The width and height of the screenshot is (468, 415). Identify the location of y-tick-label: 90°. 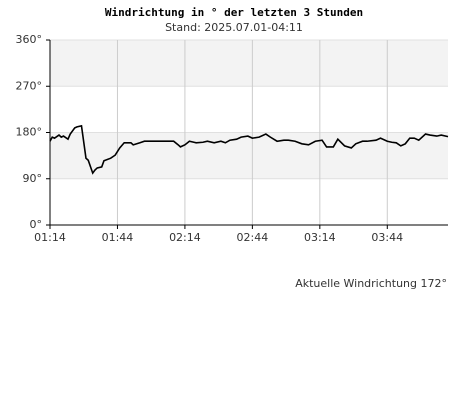
(33, 178).